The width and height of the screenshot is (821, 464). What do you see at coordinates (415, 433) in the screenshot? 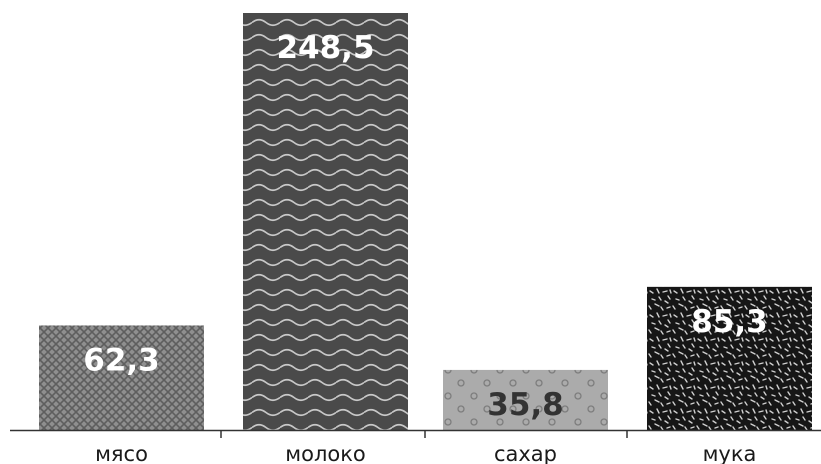
I see `x-axis` at bounding box center [415, 433].